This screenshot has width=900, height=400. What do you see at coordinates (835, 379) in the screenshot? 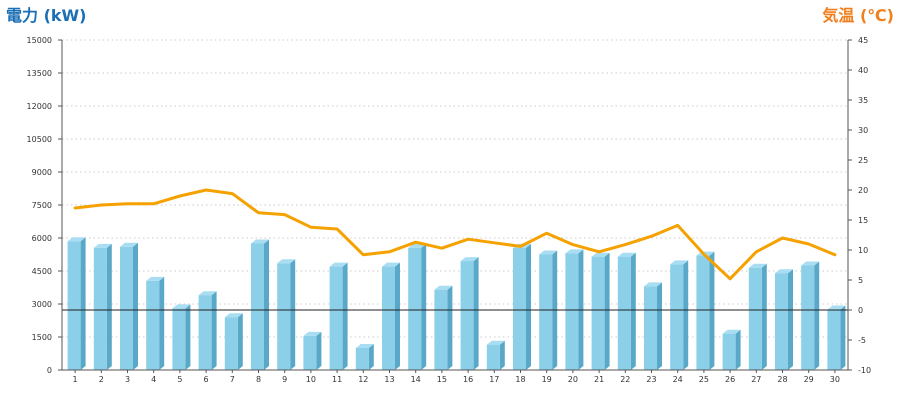
I see `x-tick-label: 30` at bounding box center [835, 379].